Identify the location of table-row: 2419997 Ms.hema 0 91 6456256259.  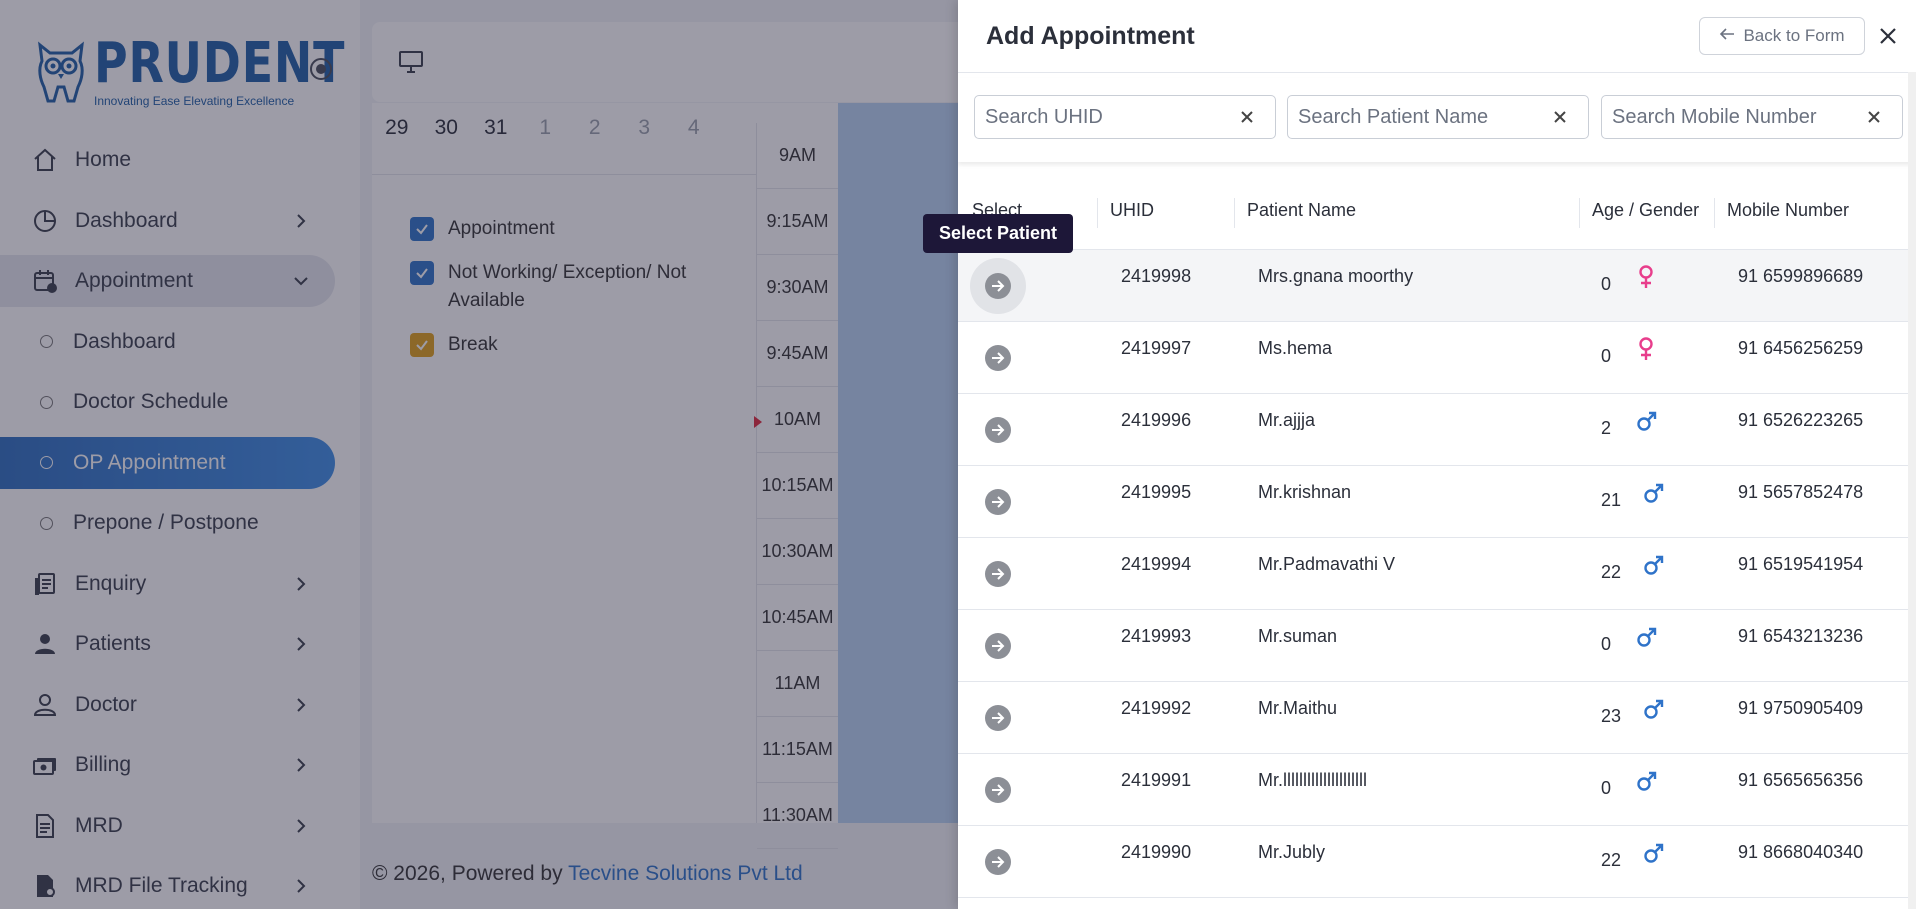
(1437, 358).